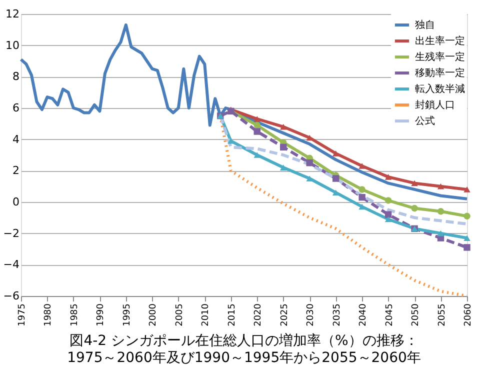  Describe the element at coordinates (13, 45) in the screenshot. I see `y-tick-label: 10` at that location.